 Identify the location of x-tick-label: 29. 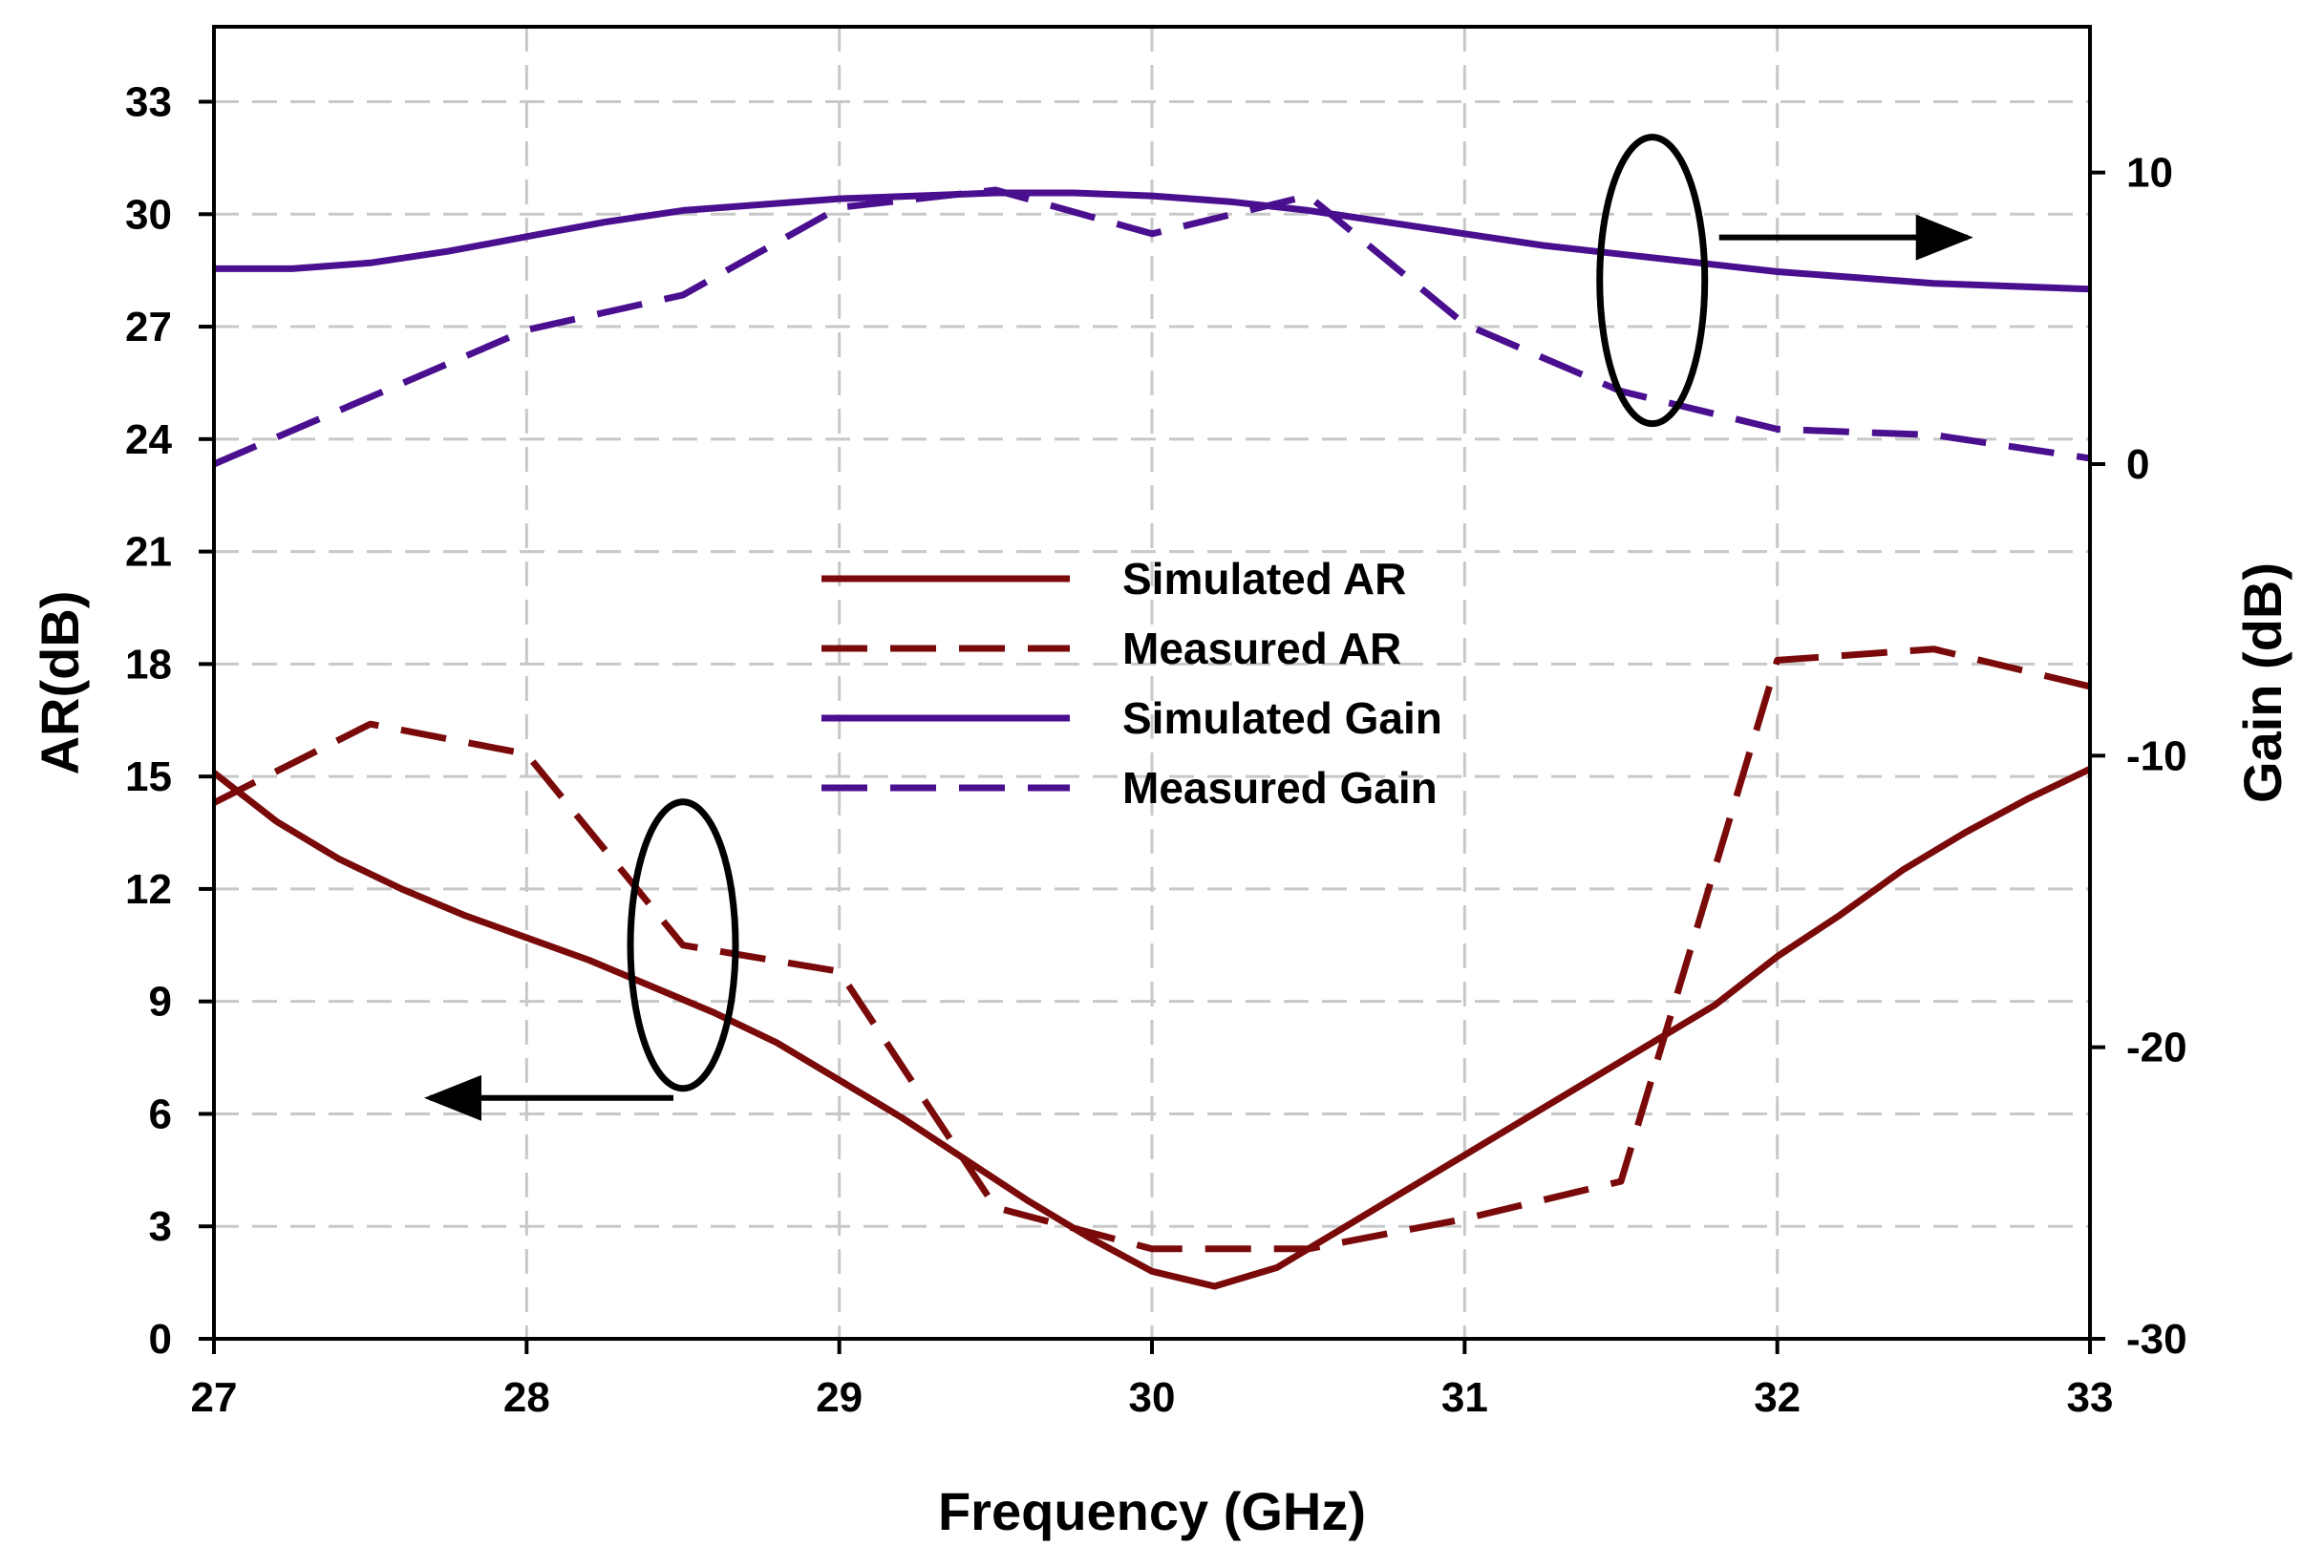
(839, 1397).